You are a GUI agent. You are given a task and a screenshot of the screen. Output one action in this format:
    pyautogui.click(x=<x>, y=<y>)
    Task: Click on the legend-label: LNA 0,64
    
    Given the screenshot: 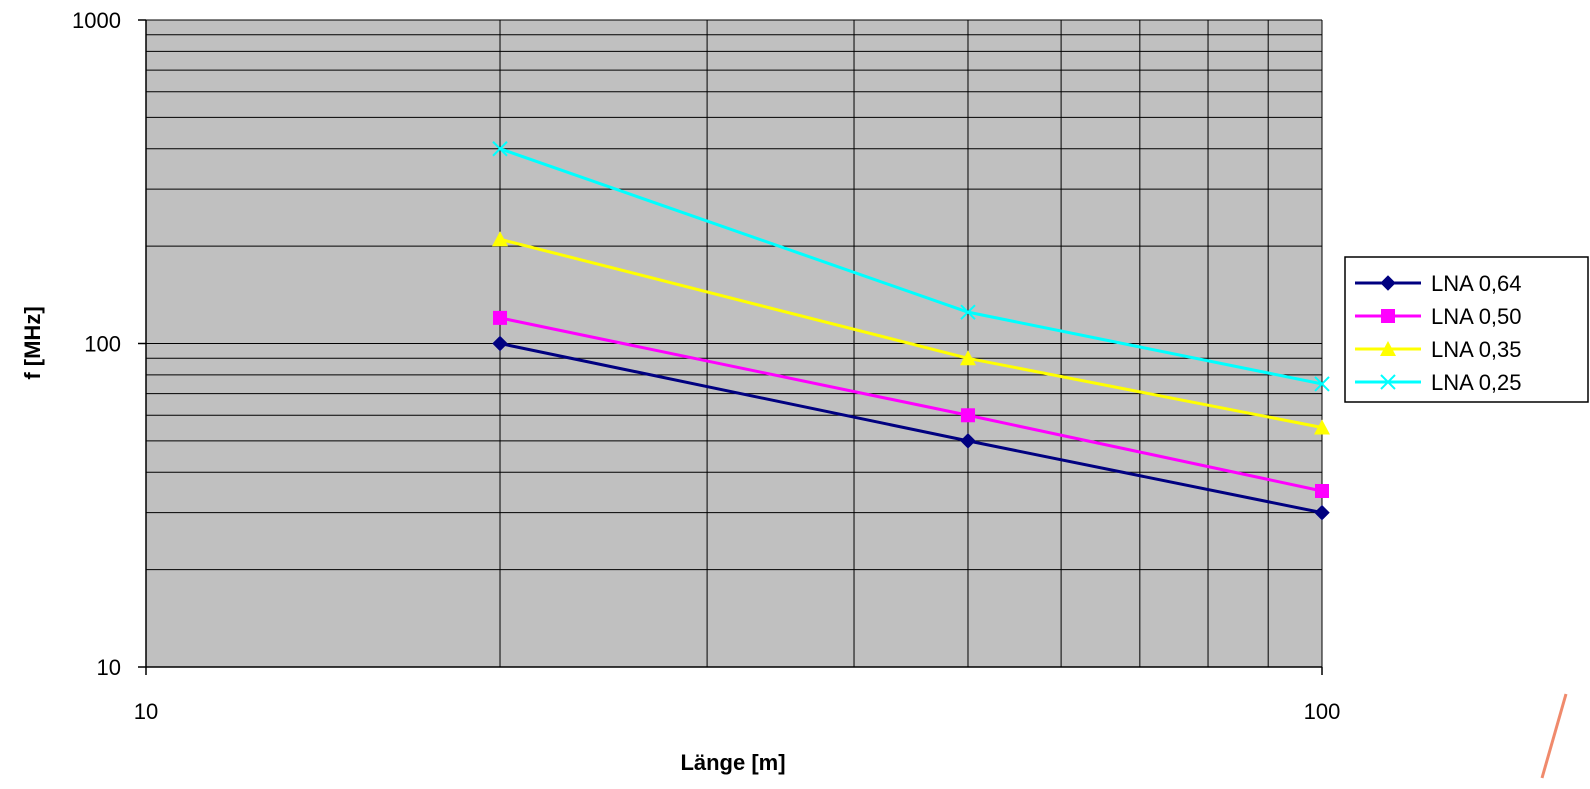 What is the action you would take?
    pyautogui.click(x=1476, y=283)
    